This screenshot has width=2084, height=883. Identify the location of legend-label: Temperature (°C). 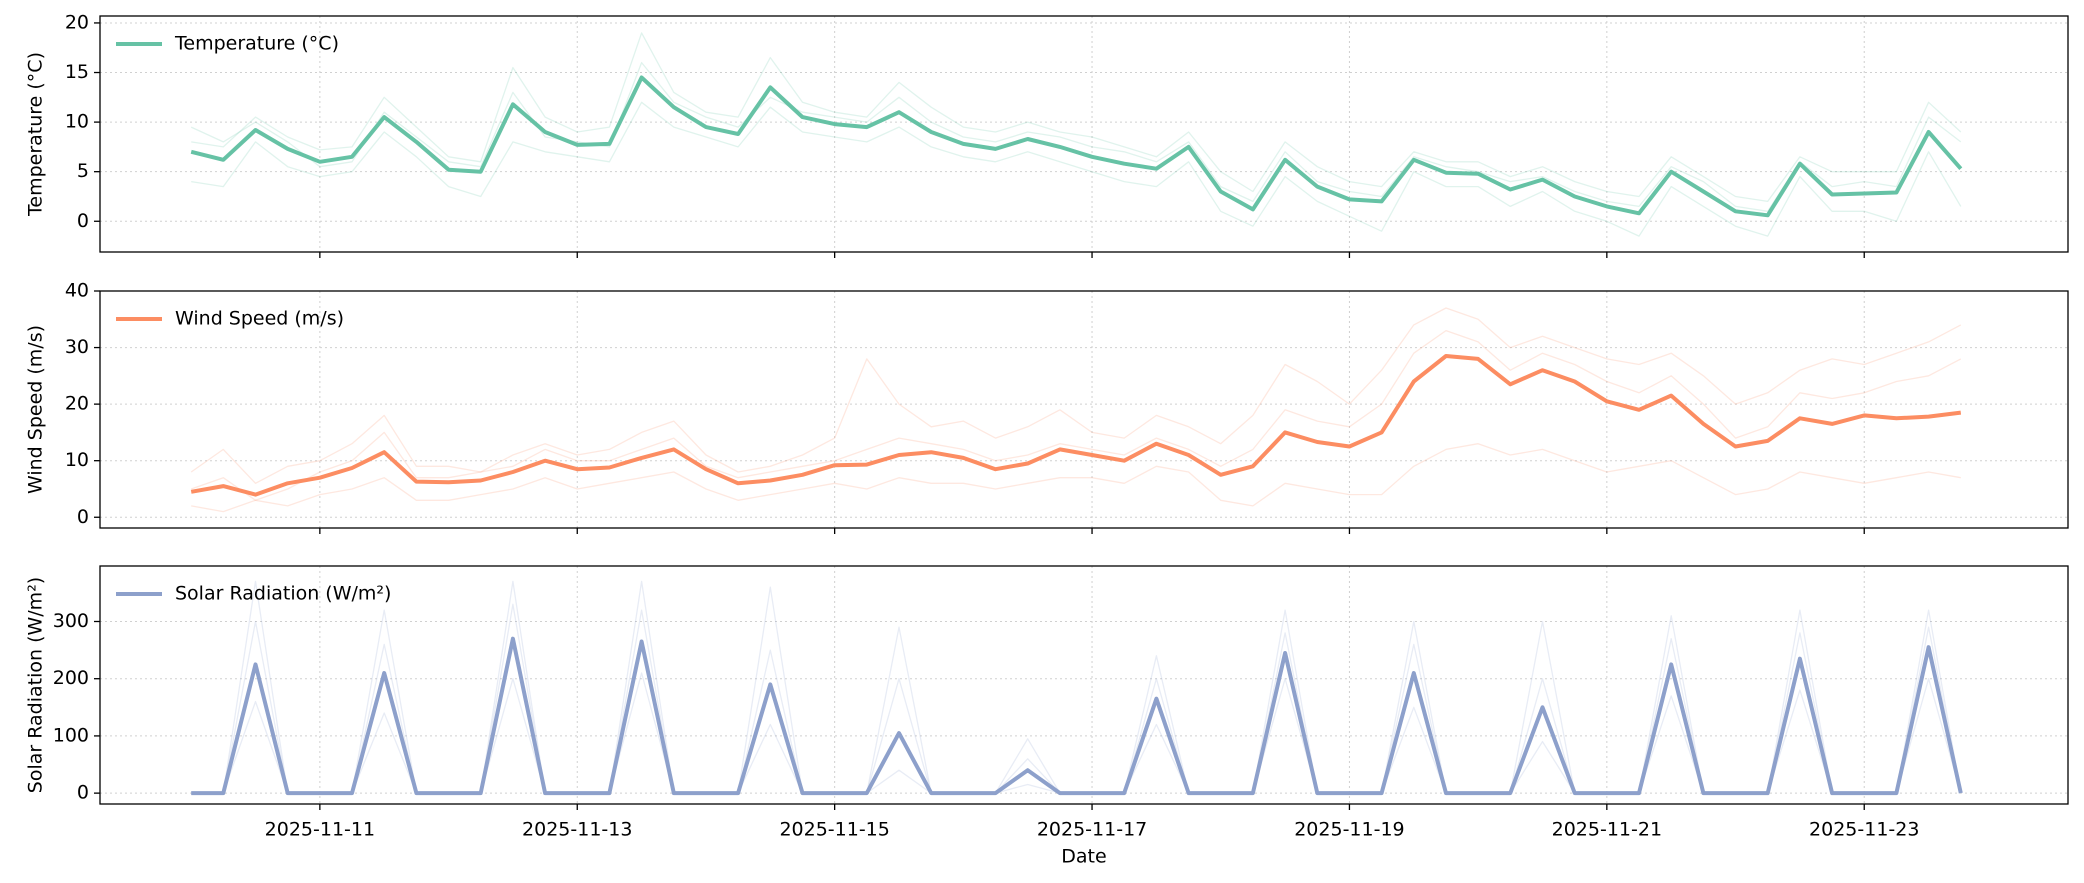
(256, 44).